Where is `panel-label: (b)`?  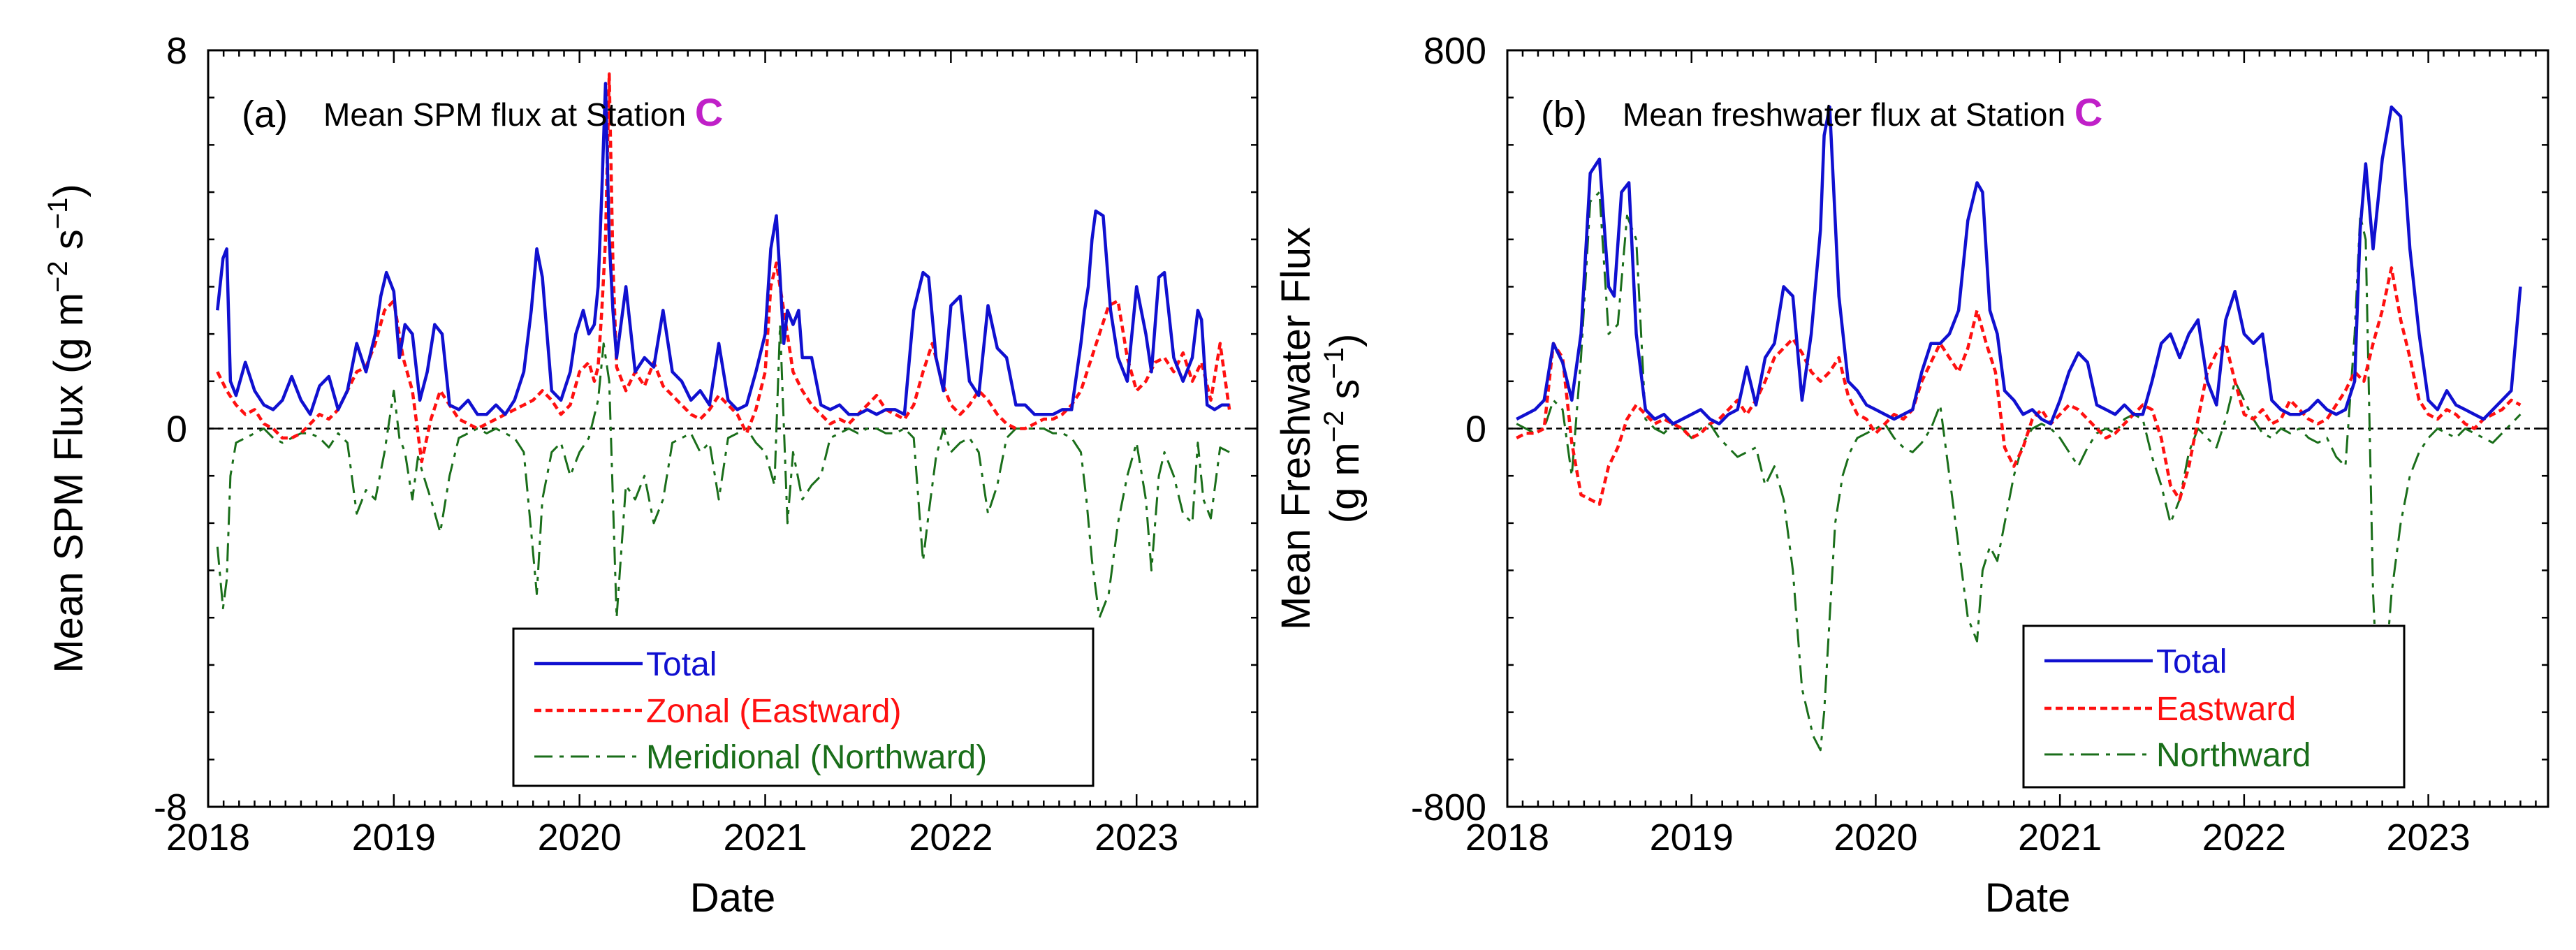
panel-label: (b) is located at coordinates (1564, 115).